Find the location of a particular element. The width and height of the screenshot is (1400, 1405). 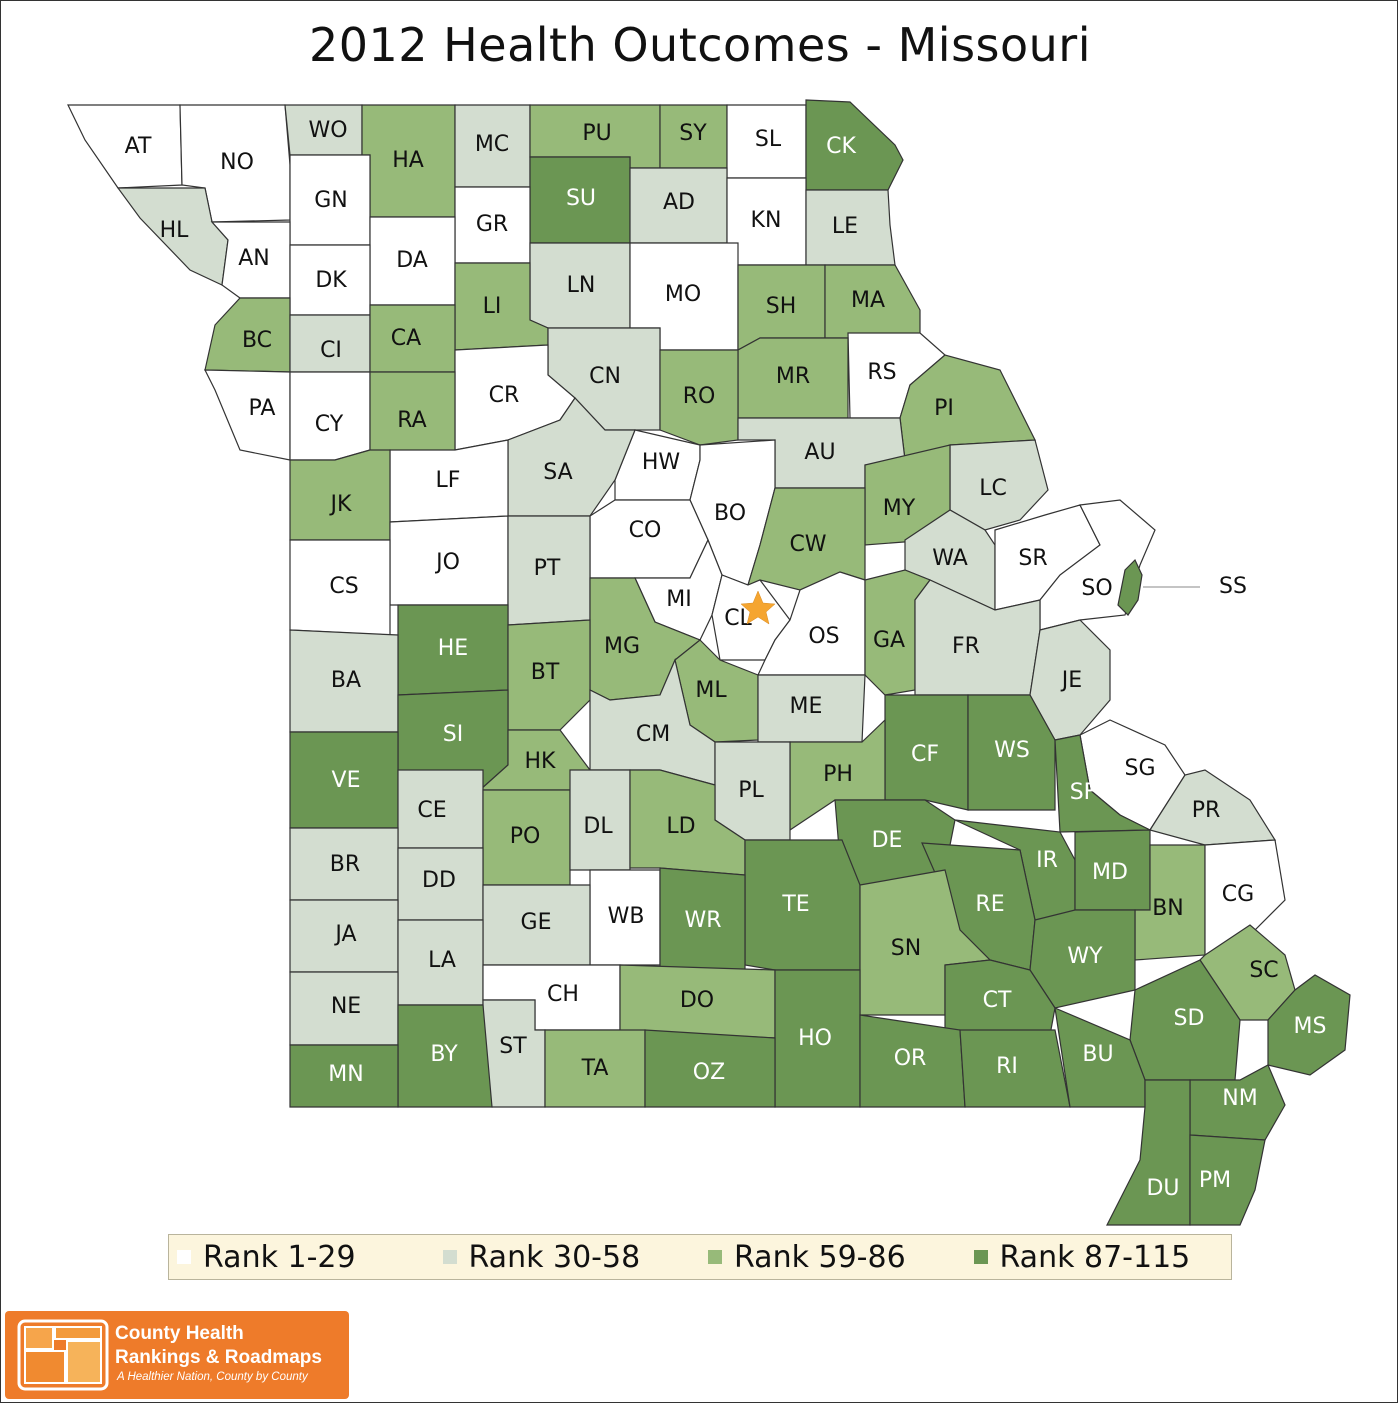

county-label-ml: ML is located at coordinates (711, 690).